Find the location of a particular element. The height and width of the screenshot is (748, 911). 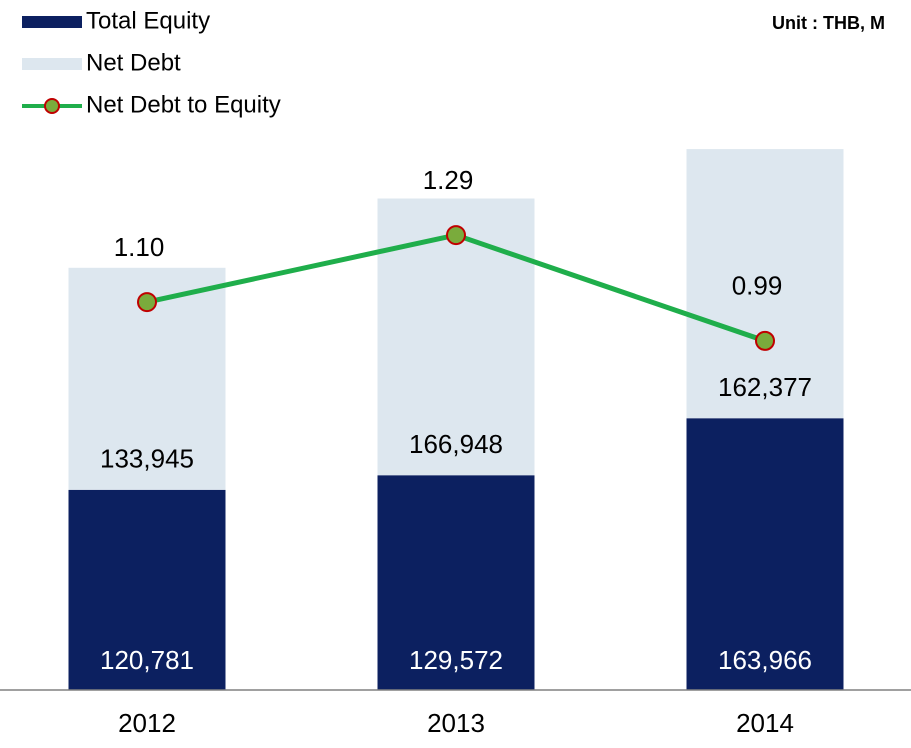

data-label: 166,948 is located at coordinates (456, 444).